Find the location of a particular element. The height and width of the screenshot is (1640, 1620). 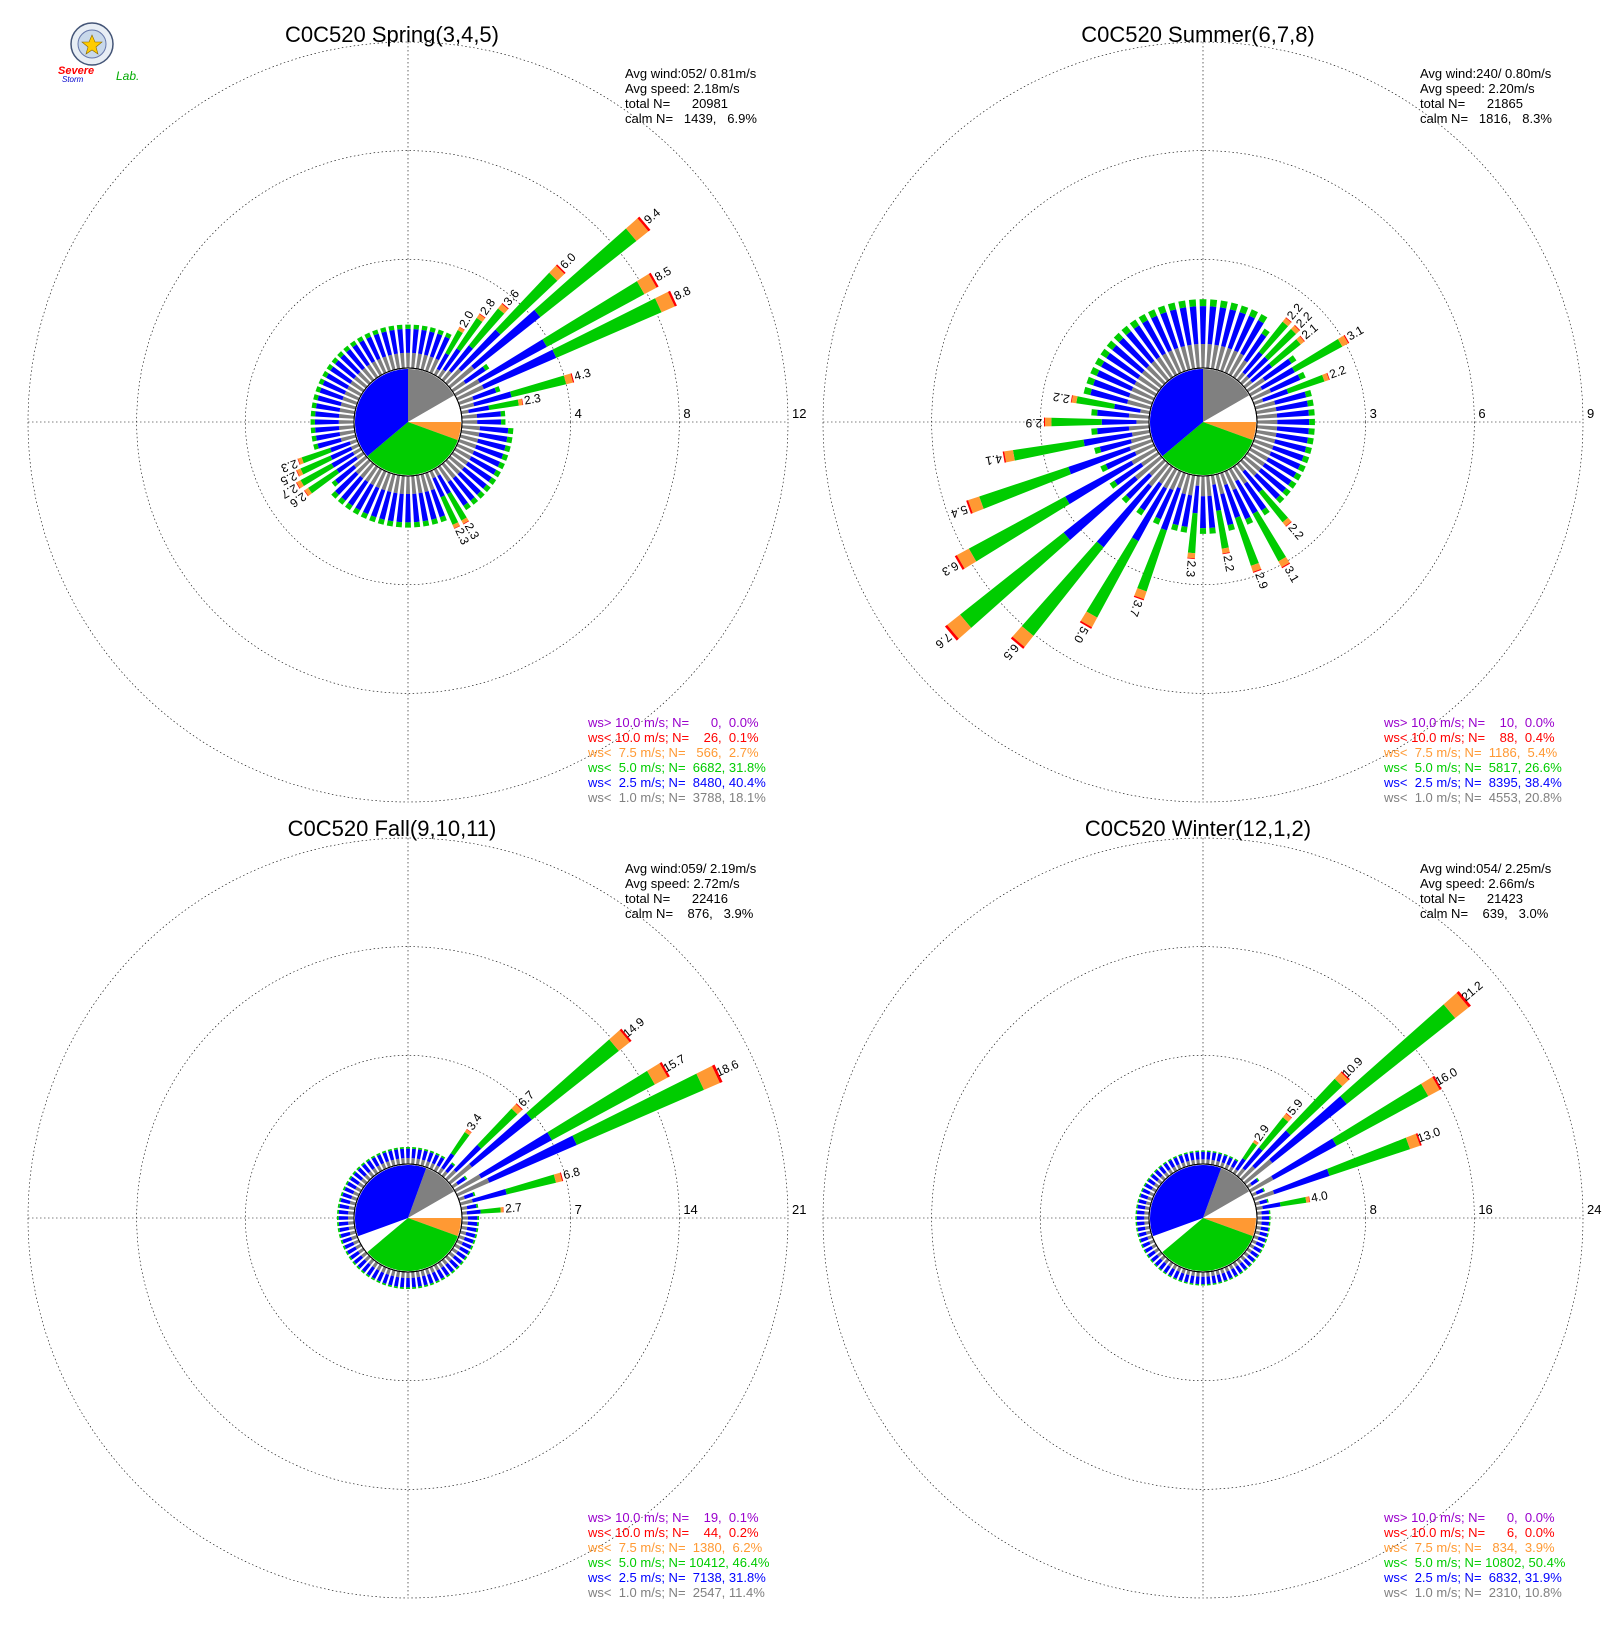

legend-item: ws< 7.5 m/s; N= 1186, 5.4% is located at coordinates (1470, 752).